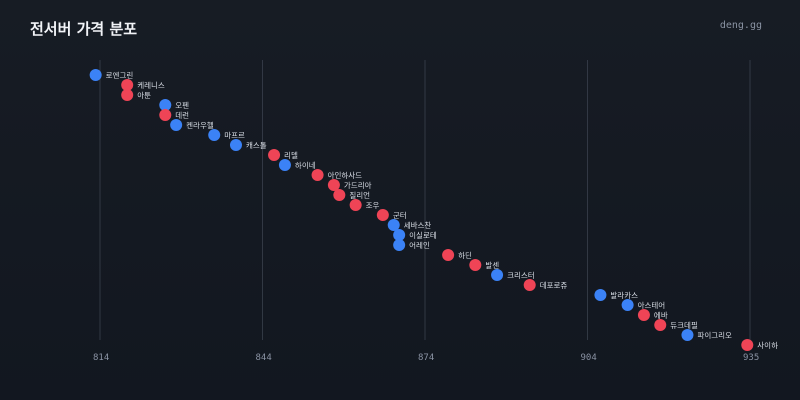 Image resolution: width=800 pixels, height=400 pixels. What do you see at coordinates (182, 115) in the screenshot?
I see `point-label: 데런` at bounding box center [182, 115].